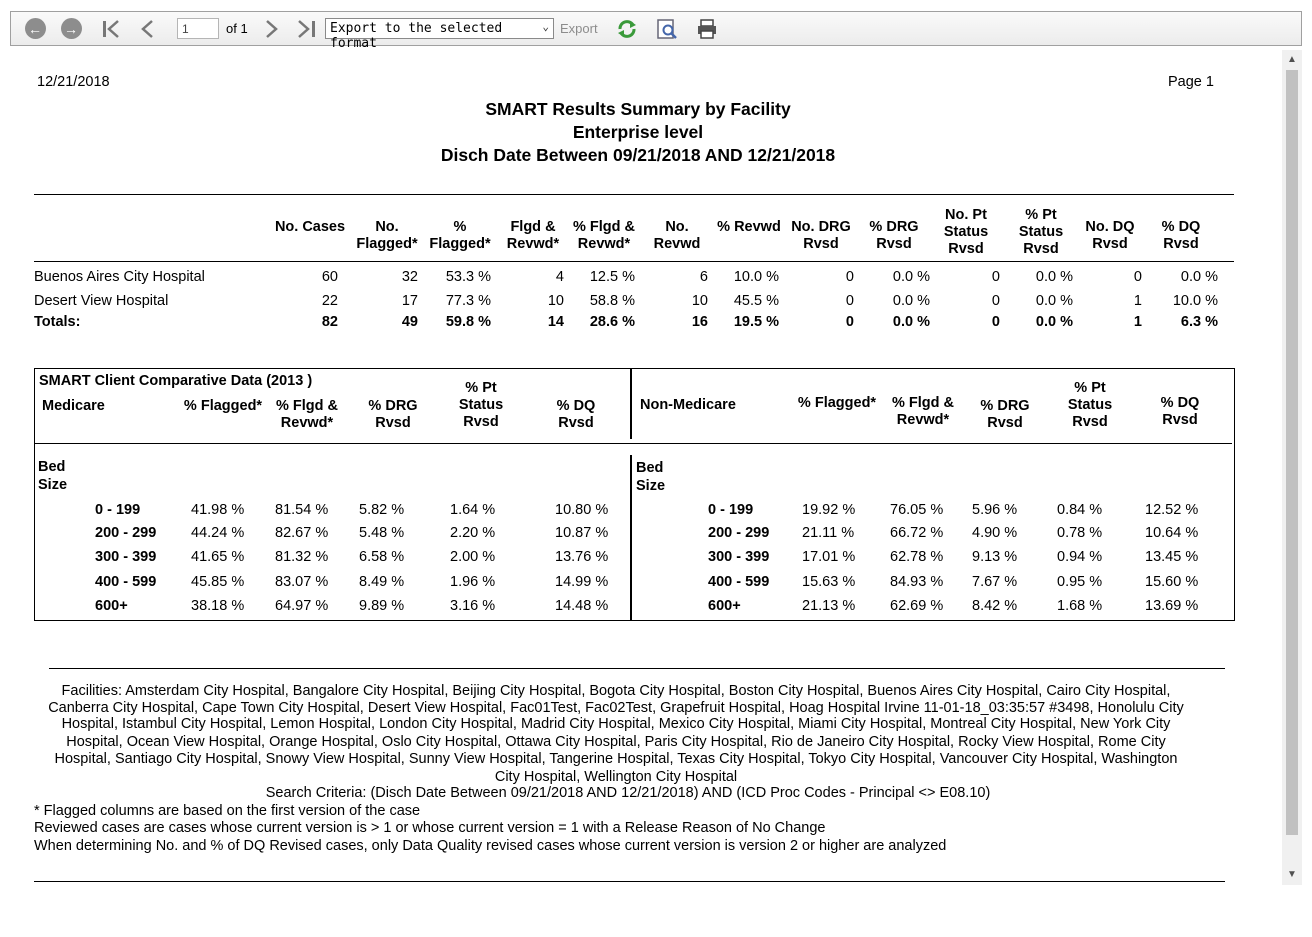 The width and height of the screenshot is (1312, 937). I want to click on nonmedicare-value: 21.13 %, so click(829, 606).